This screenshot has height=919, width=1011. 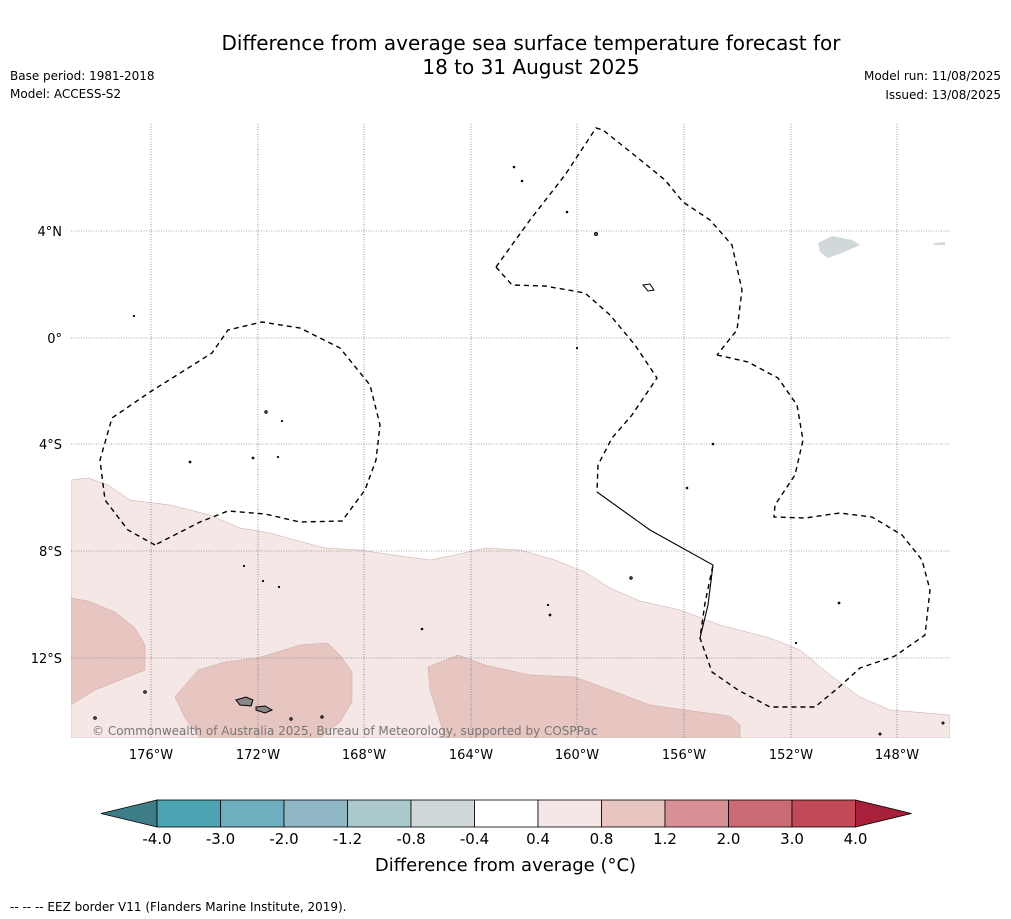 What do you see at coordinates (244, 701) in the screenshot?
I see `island-samoa-savaii` at bounding box center [244, 701].